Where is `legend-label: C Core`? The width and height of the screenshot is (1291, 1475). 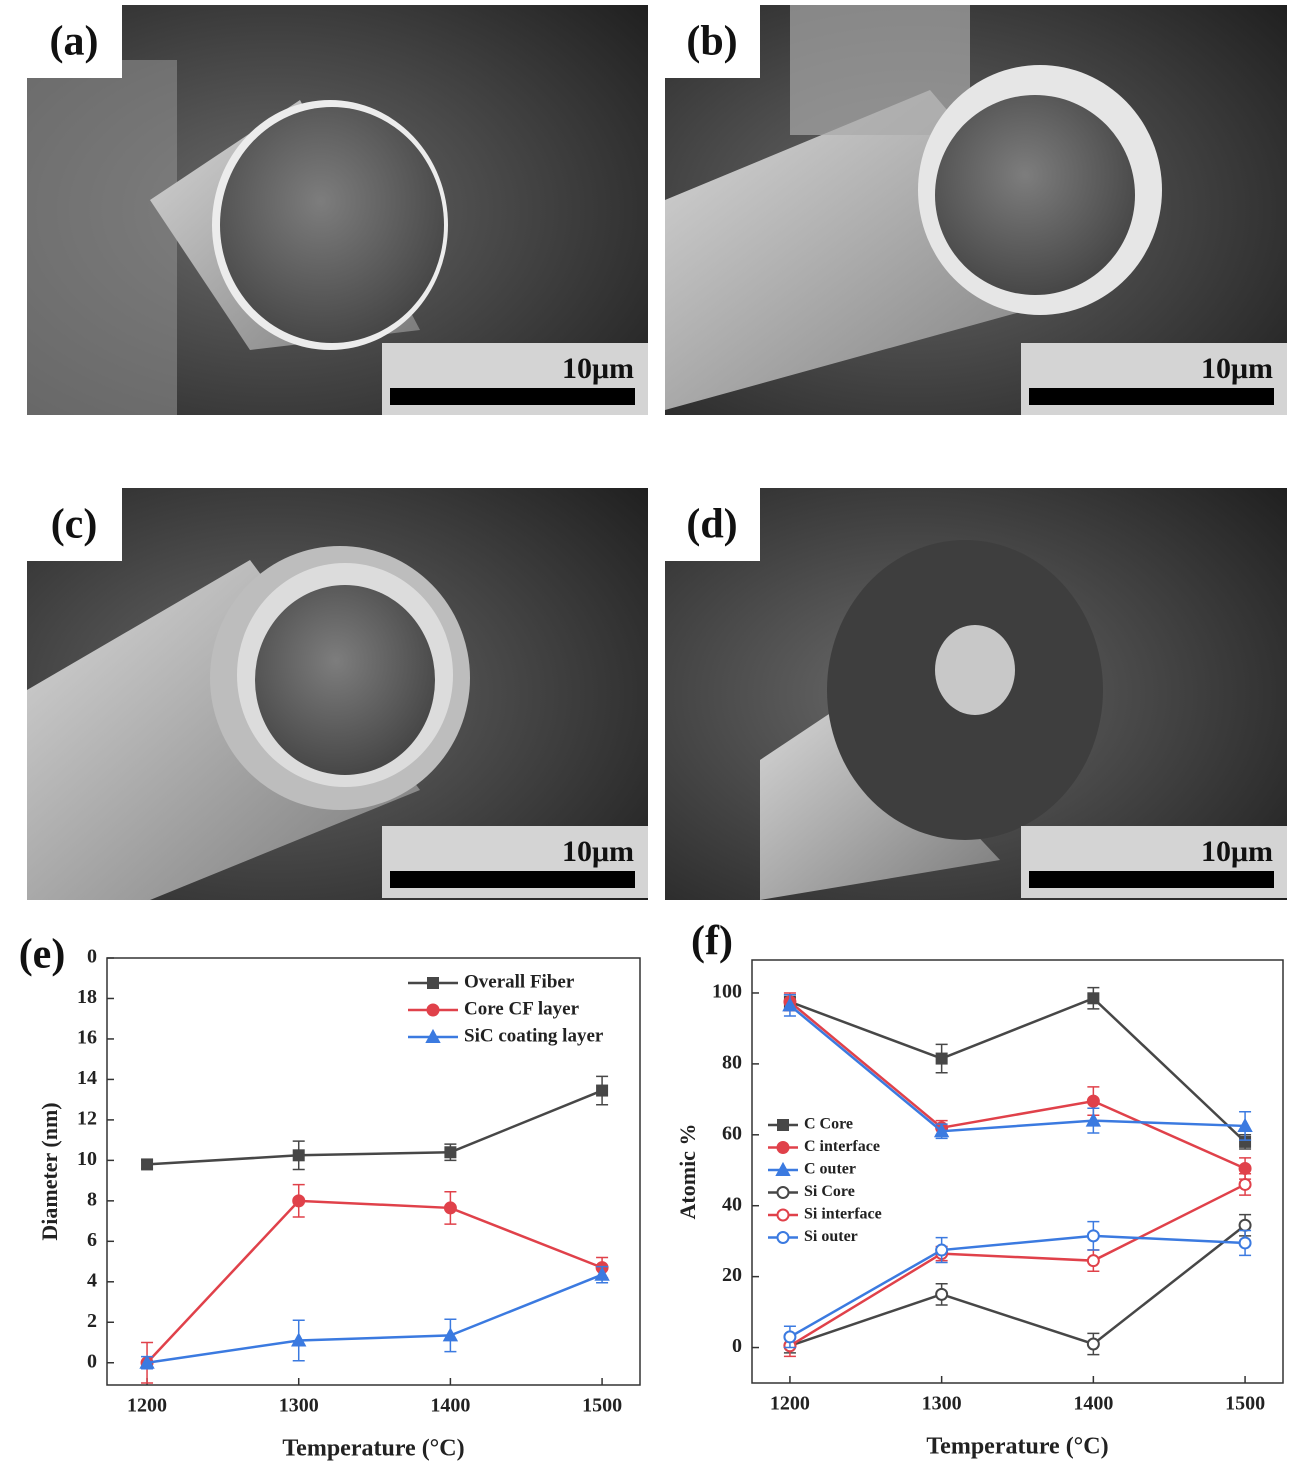
legend-label: C Core is located at coordinates (828, 1124).